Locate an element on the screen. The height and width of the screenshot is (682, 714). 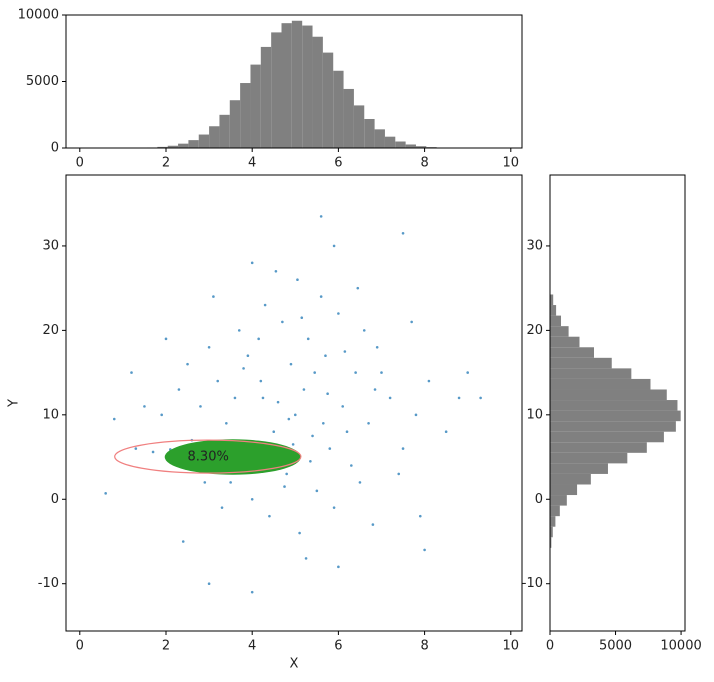
y-axis-label: Y is located at coordinates (14, 403).